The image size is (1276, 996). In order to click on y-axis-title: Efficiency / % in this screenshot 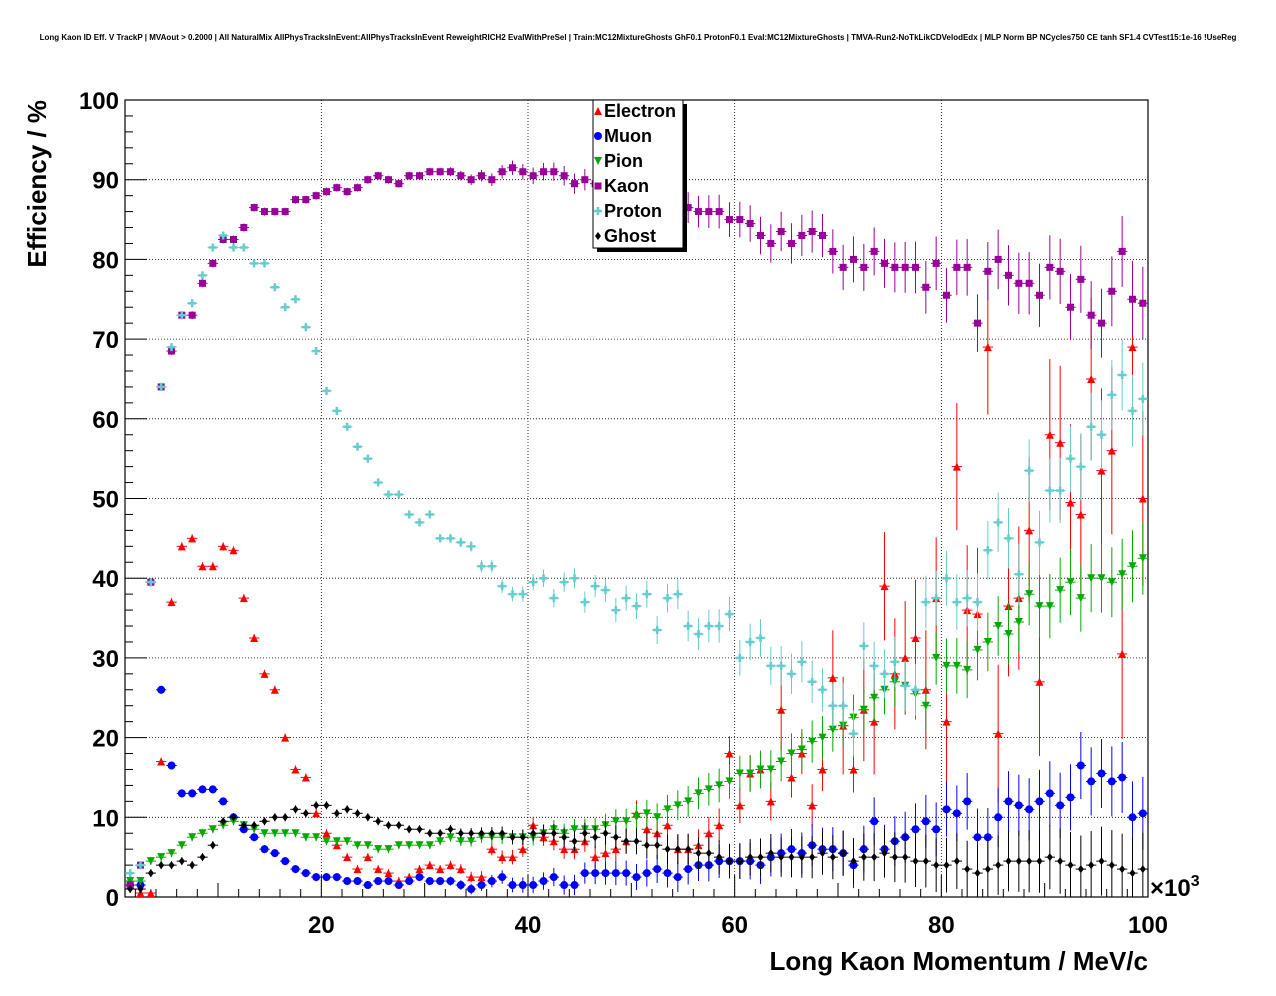, I will do `click(37, 184)`.